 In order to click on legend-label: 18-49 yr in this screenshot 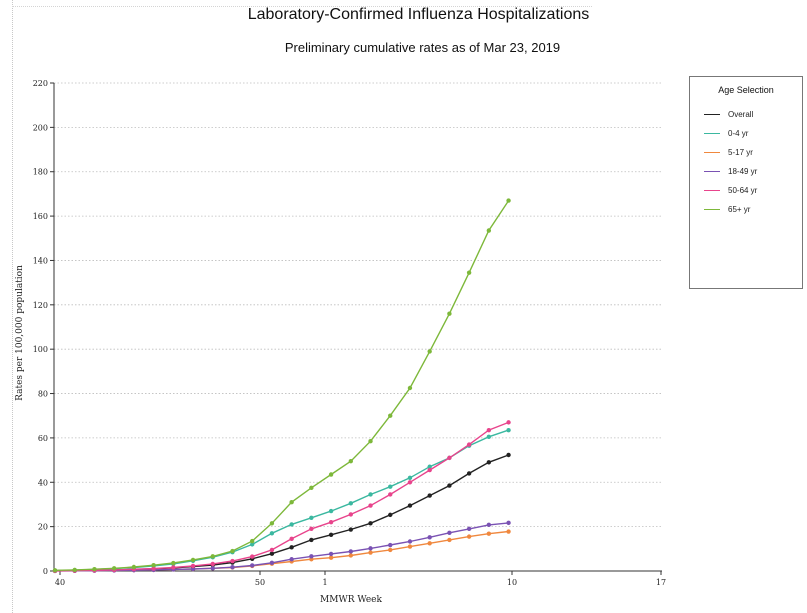, I will do `click(743, 171)`.